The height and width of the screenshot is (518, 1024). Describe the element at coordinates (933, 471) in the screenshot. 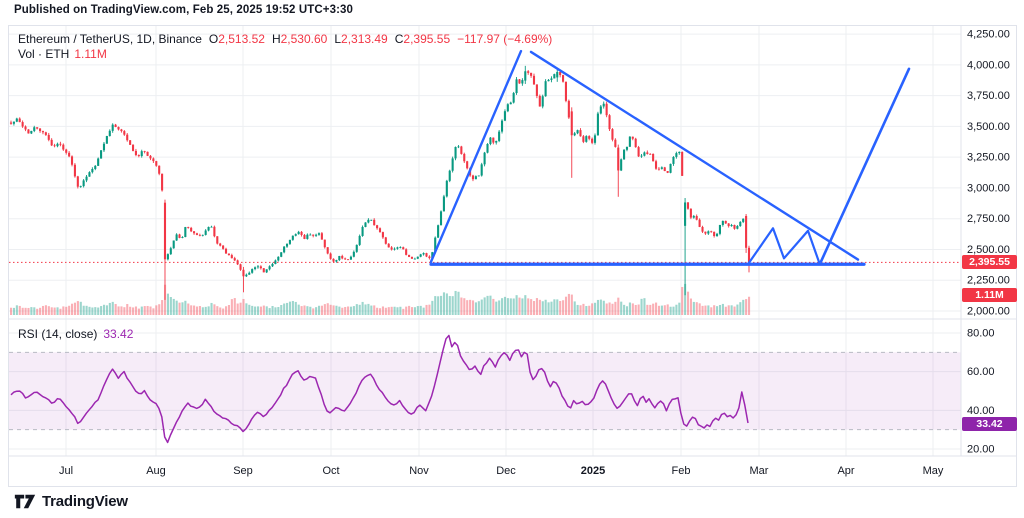

I see `time-axis-label: May` at that location.